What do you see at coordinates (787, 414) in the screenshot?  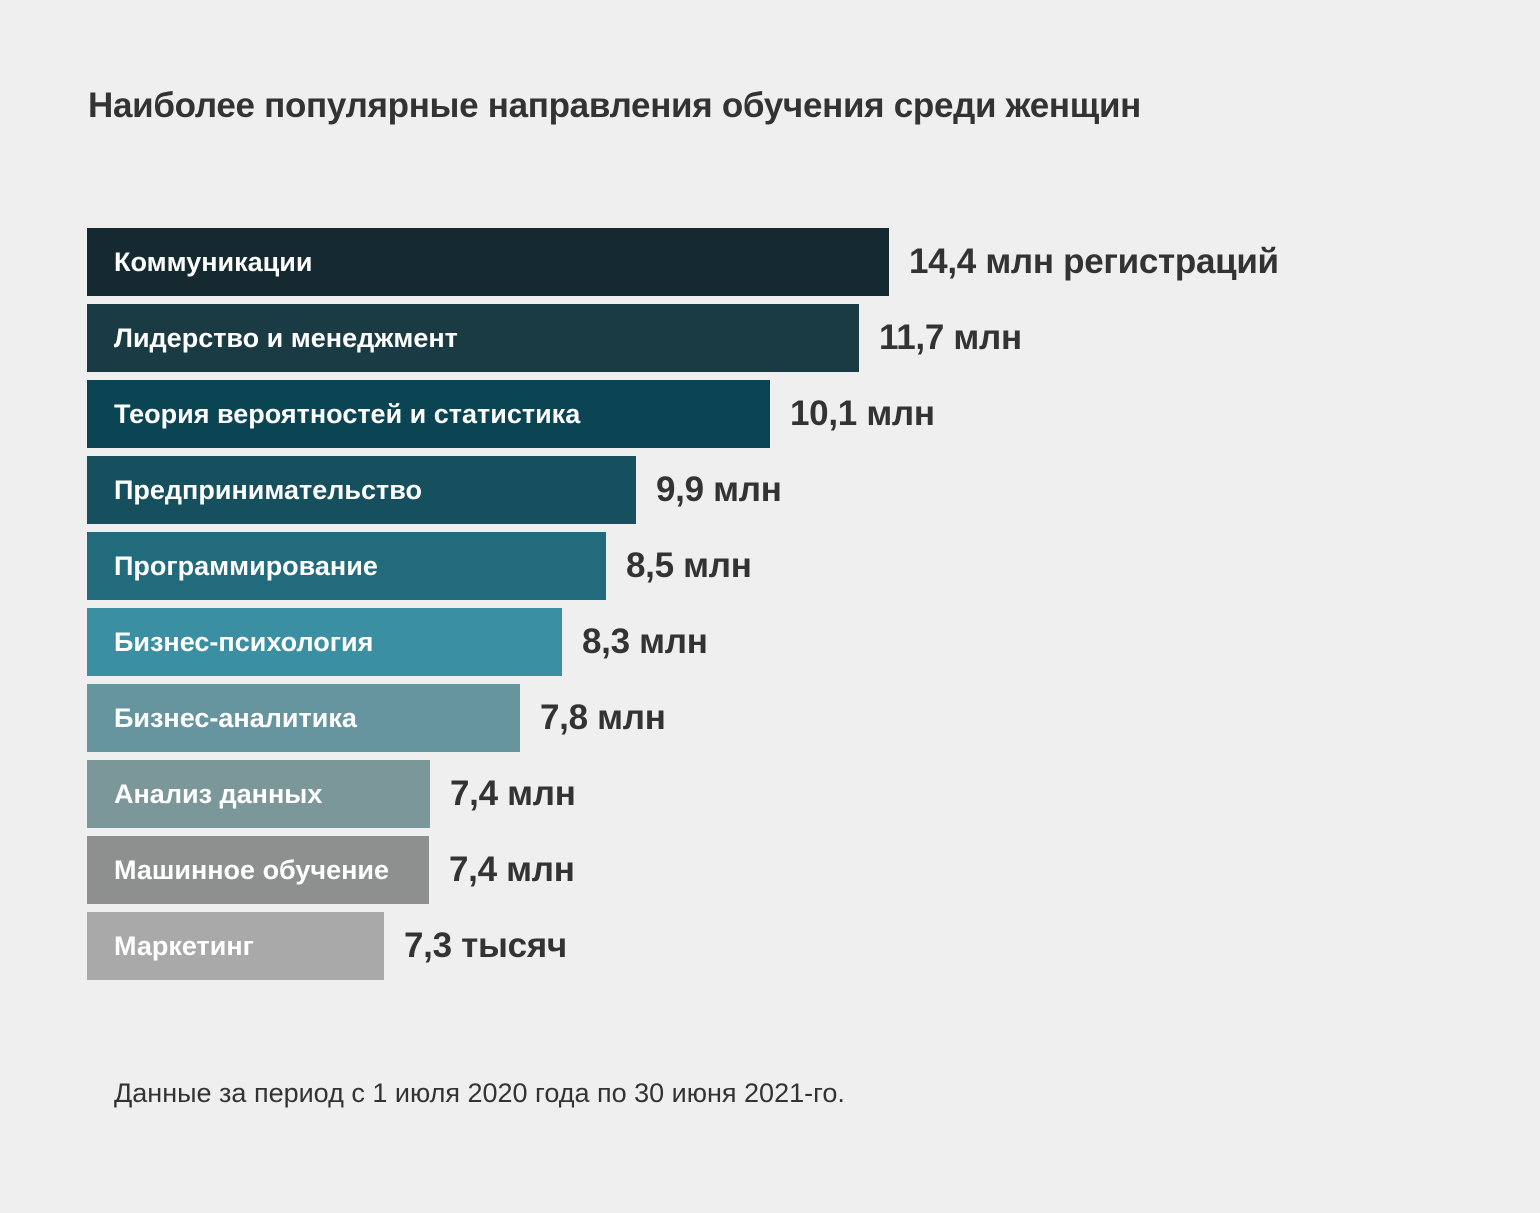 I see `bar-row: Теория вероятностей и статистика 10,1 млн` at bounding box center [787, 414].